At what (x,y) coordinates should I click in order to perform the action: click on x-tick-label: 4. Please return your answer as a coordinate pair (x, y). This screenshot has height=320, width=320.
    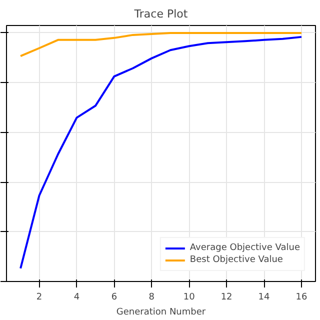
    Looking at the image, I should click on (77, 297).